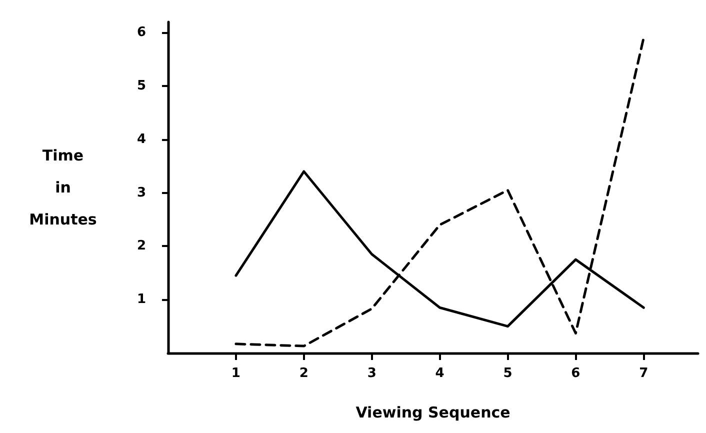 The height and width of the screenshot is (433, 706). I want to click on y-tick-label: 3, so click(141, 192).